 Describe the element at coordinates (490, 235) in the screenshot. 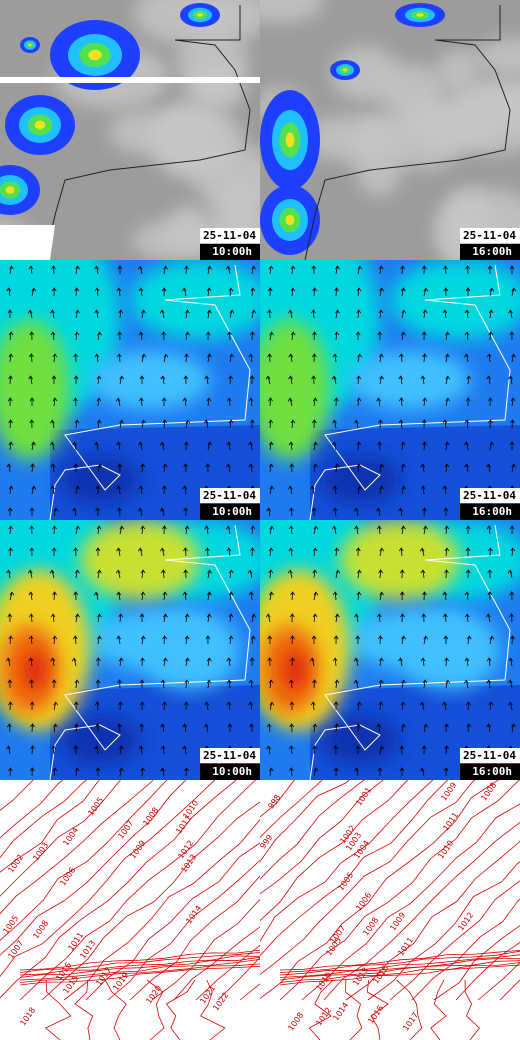

I see `date-box` at that location.